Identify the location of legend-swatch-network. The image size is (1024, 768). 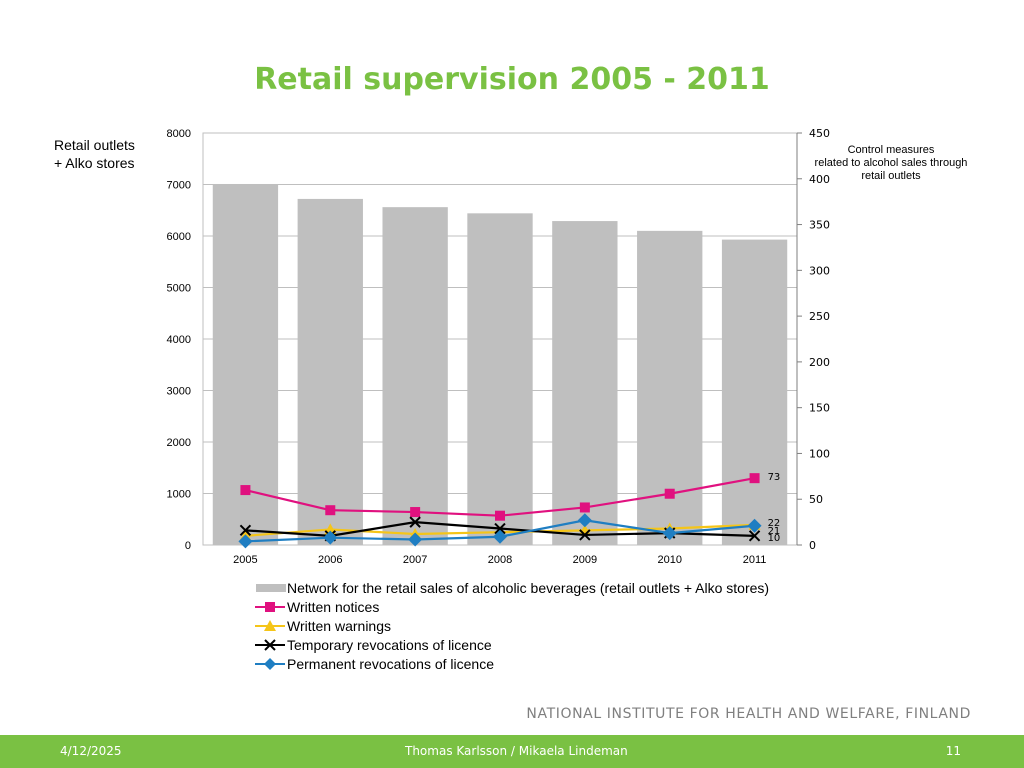
(271, 587).